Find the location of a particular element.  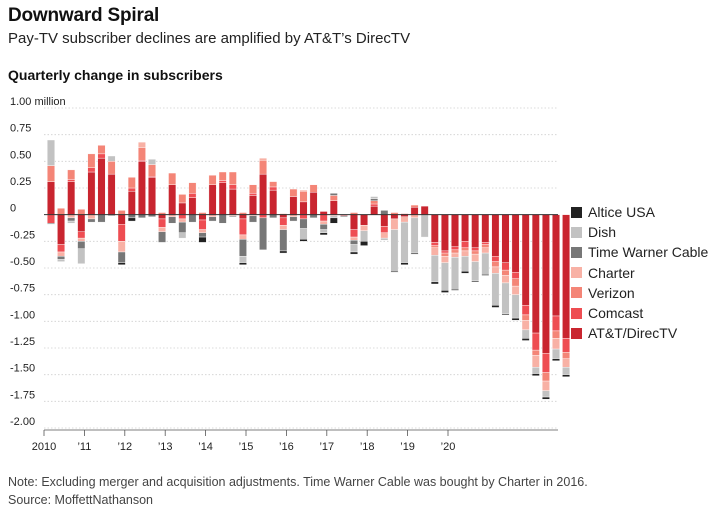

legend-swatch-dish is located at coordinates (576, 232).